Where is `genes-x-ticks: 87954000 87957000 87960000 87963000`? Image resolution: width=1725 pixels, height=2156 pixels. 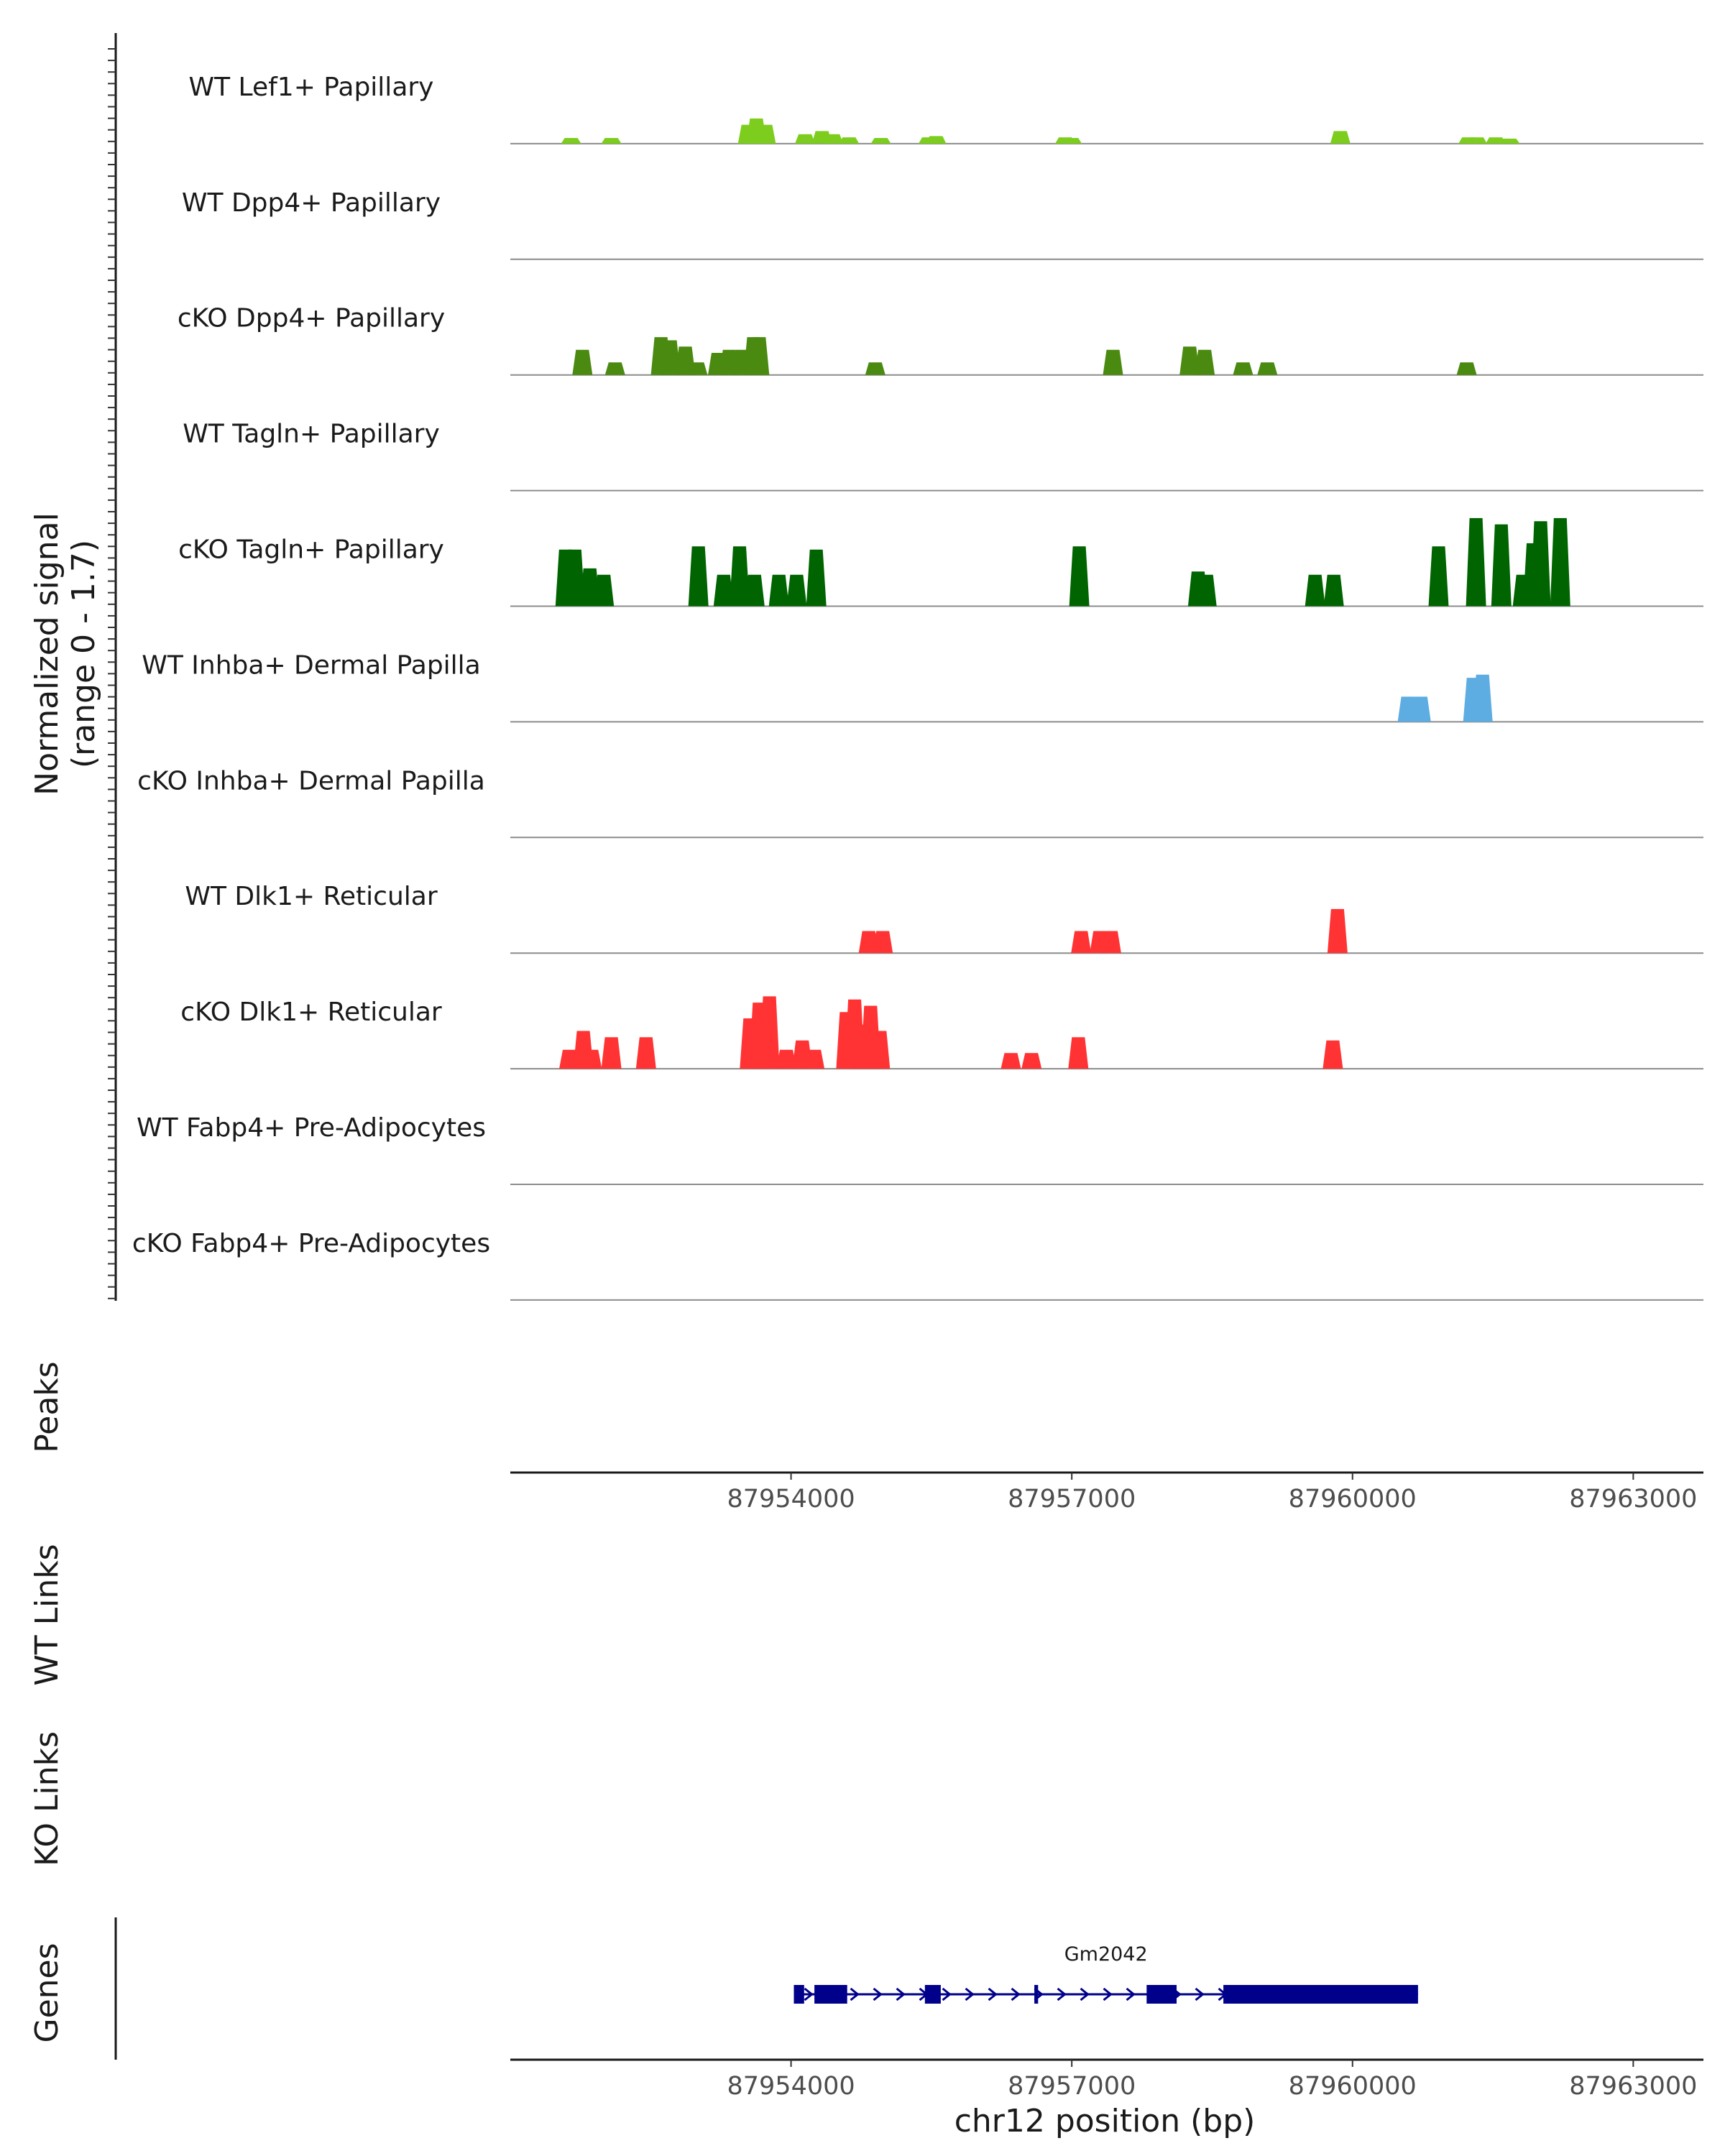
genes-x-ticks: 87954000 87957000 87960000 87963000 is located at coordinates (1212, 2080).